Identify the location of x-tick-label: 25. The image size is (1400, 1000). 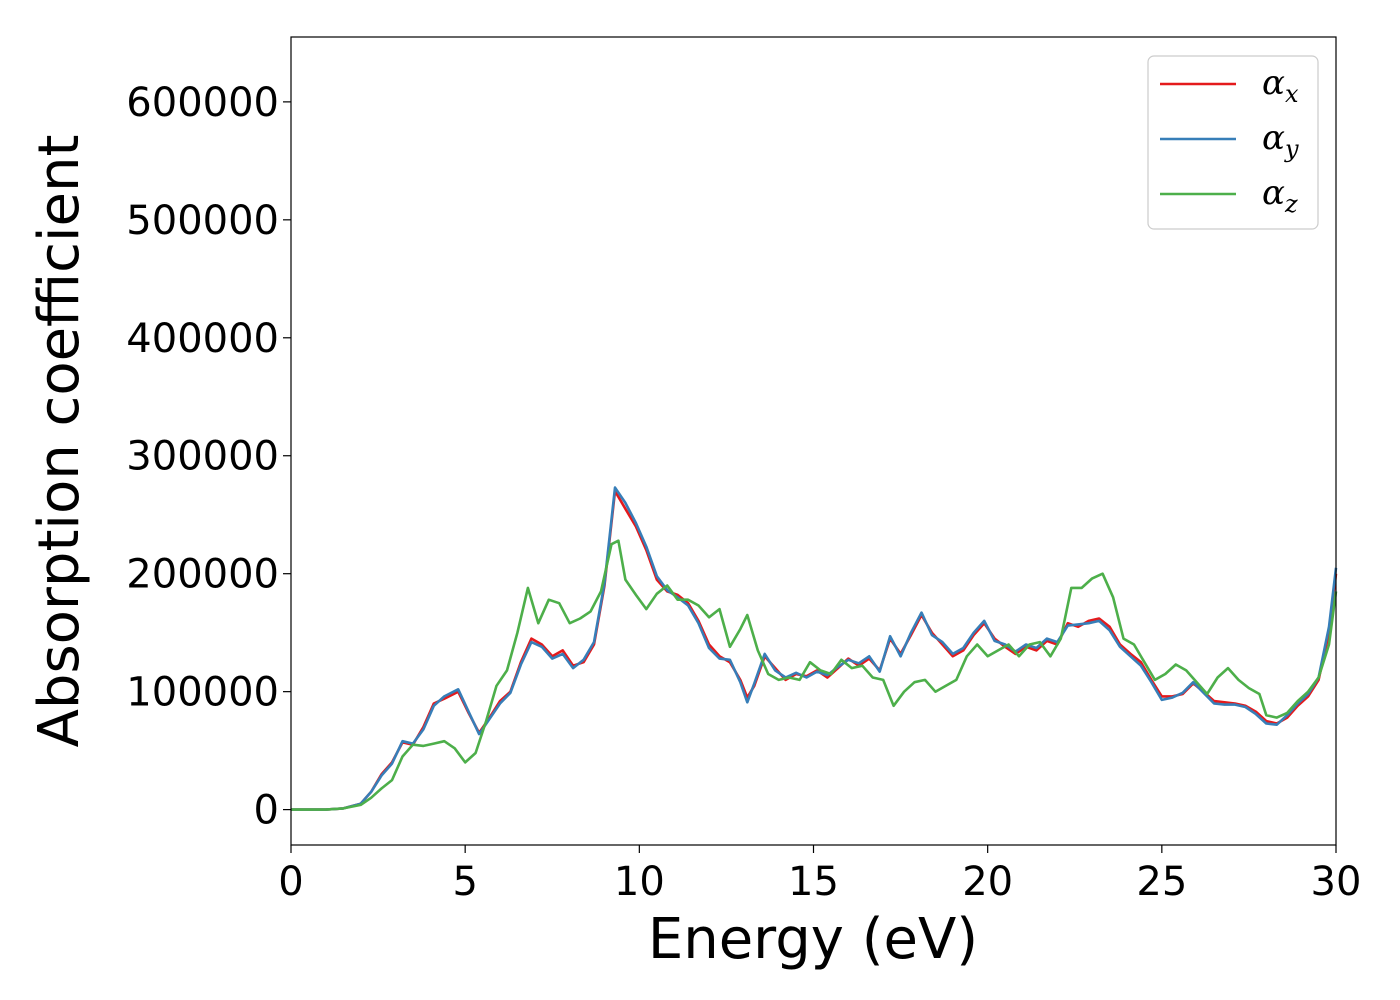
(1161, 882).